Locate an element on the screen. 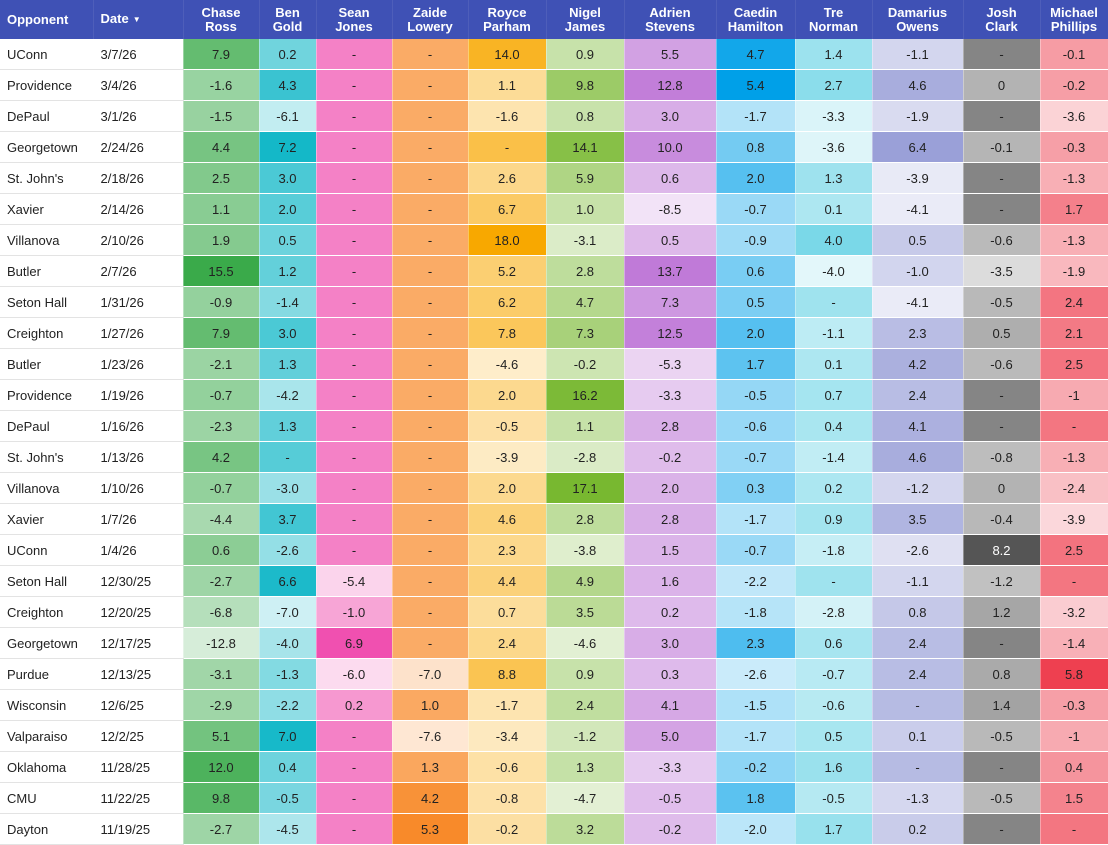 The height and width of the screenshot is (845, 1108). player-column-header: Nigel James is located at coordinates (585, 19).